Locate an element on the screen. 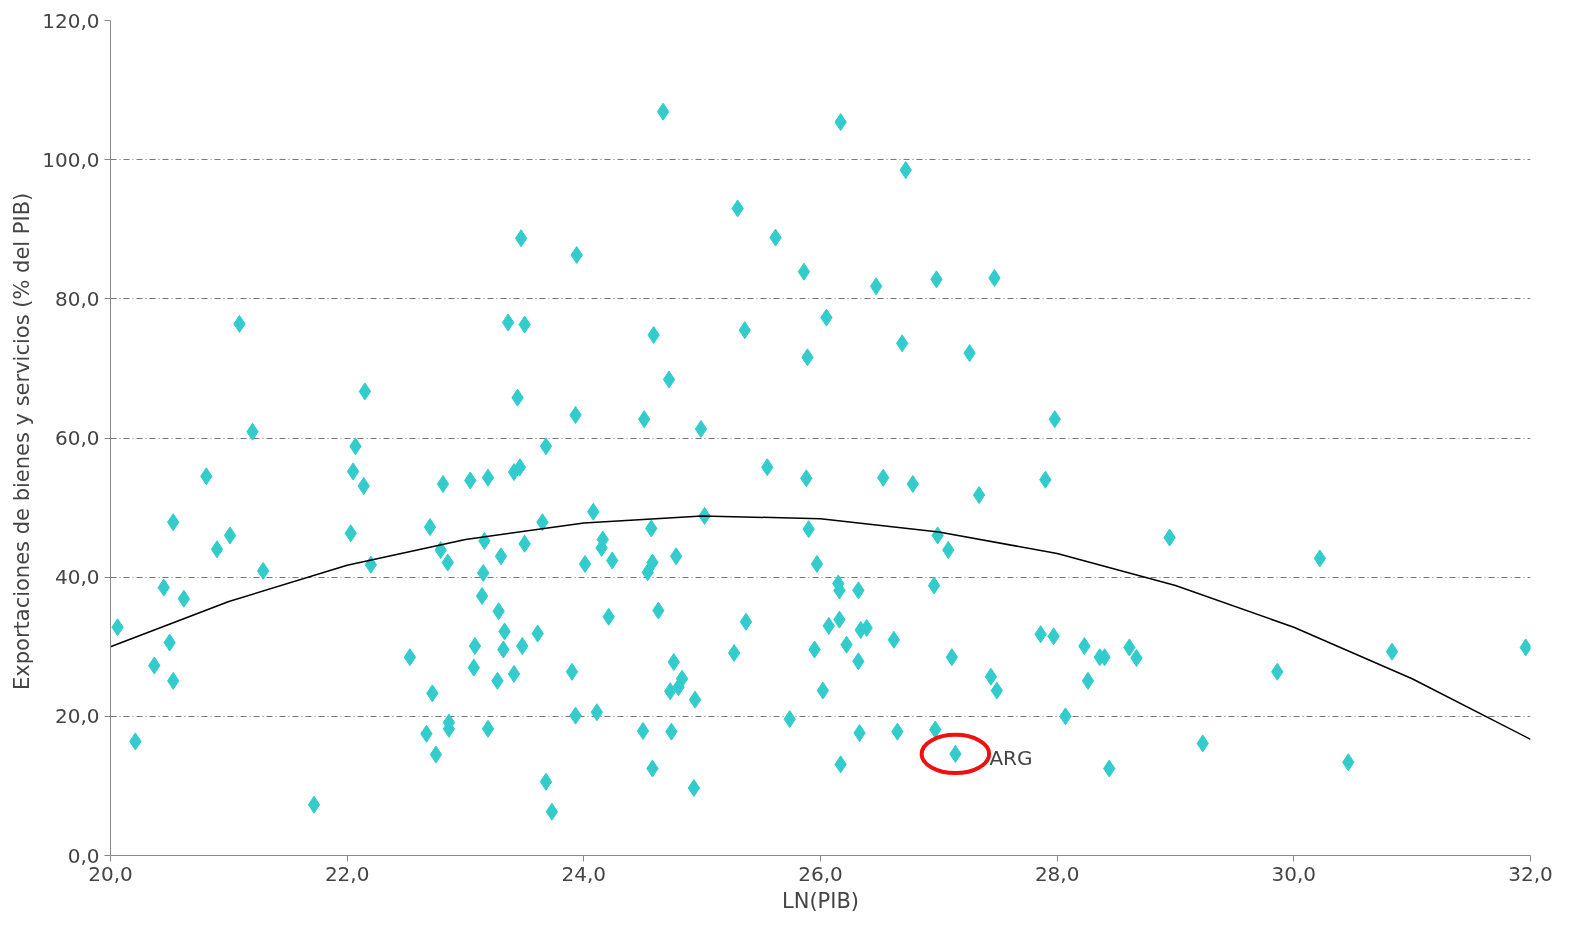 The width and height of the screenshot is (1590, 943). x-tick-label: 24,0 is located at coordinates (584, 873).